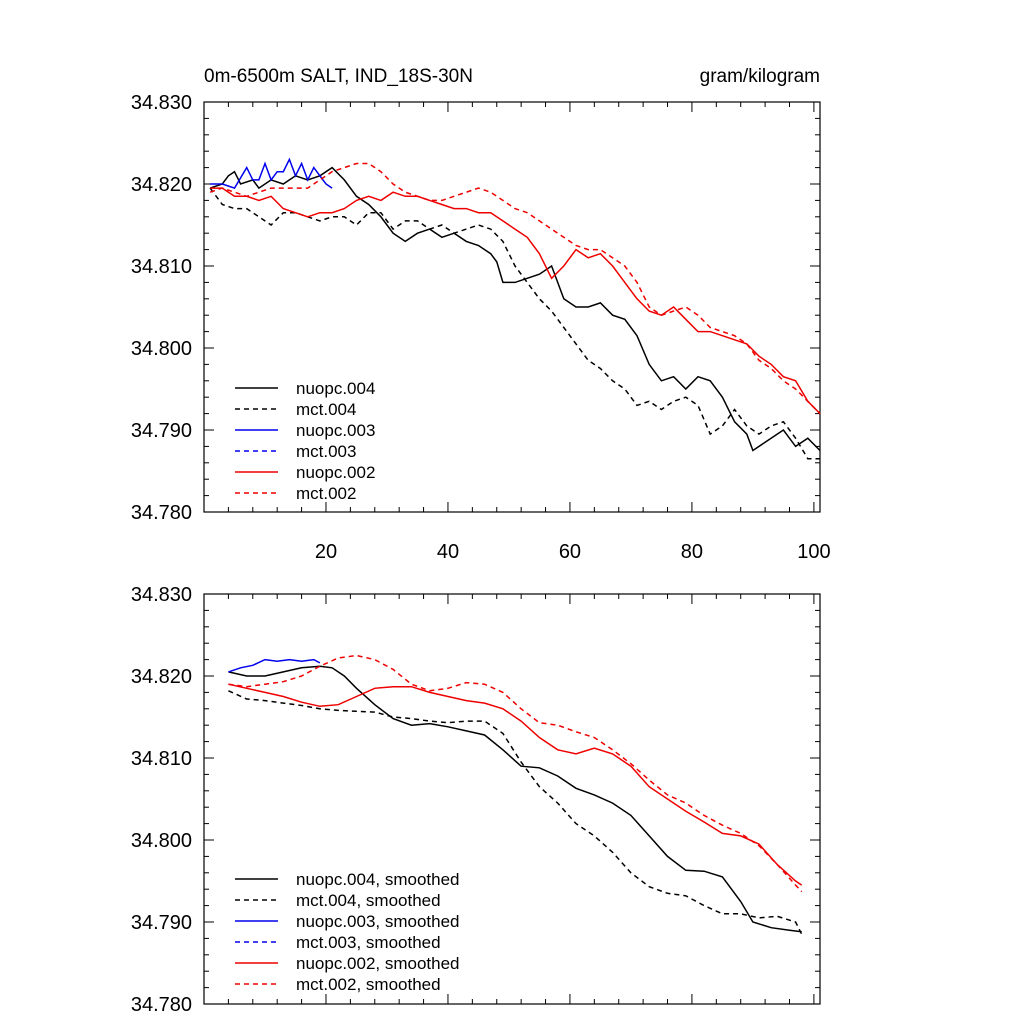 Image resolution: width=1024 pixels, height=1024 pixels. I want to click on legend-label: nuopc.002, so click(335, 472).